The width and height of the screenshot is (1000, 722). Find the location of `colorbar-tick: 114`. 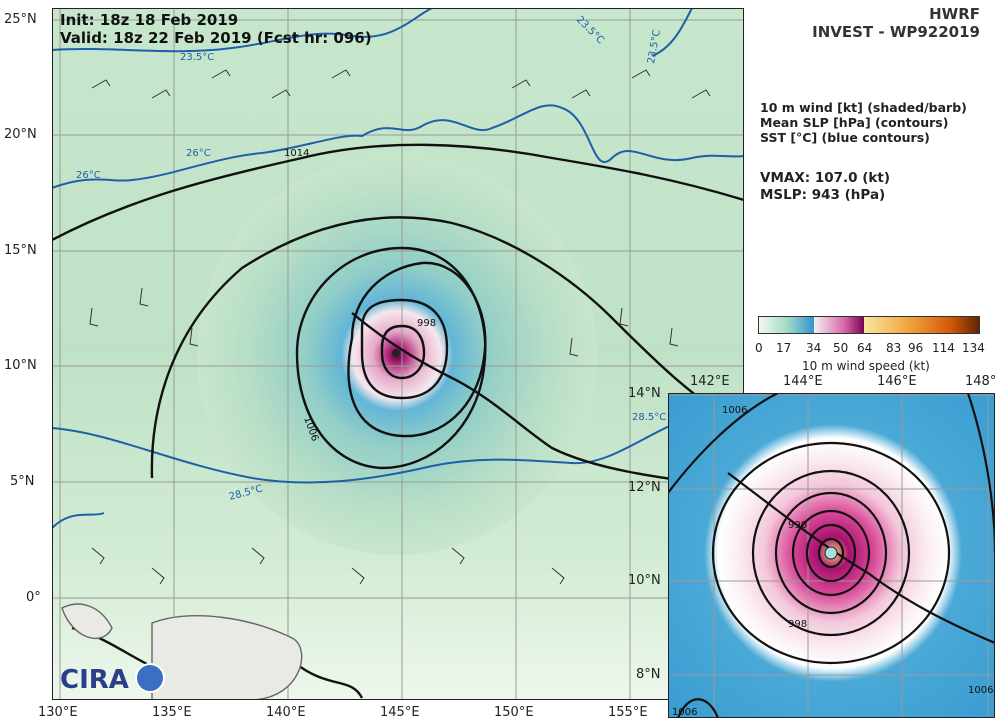

colorbar-tick: 114 is located at coordinates (943, 348).